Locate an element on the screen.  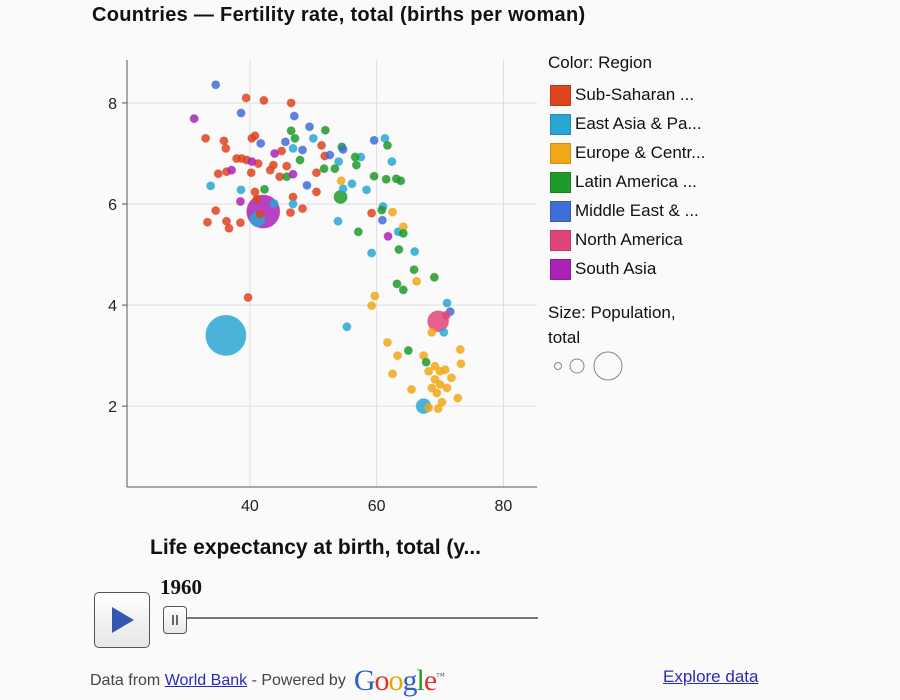
explore-data-link: Explore data is located at coordinates (711, 676).